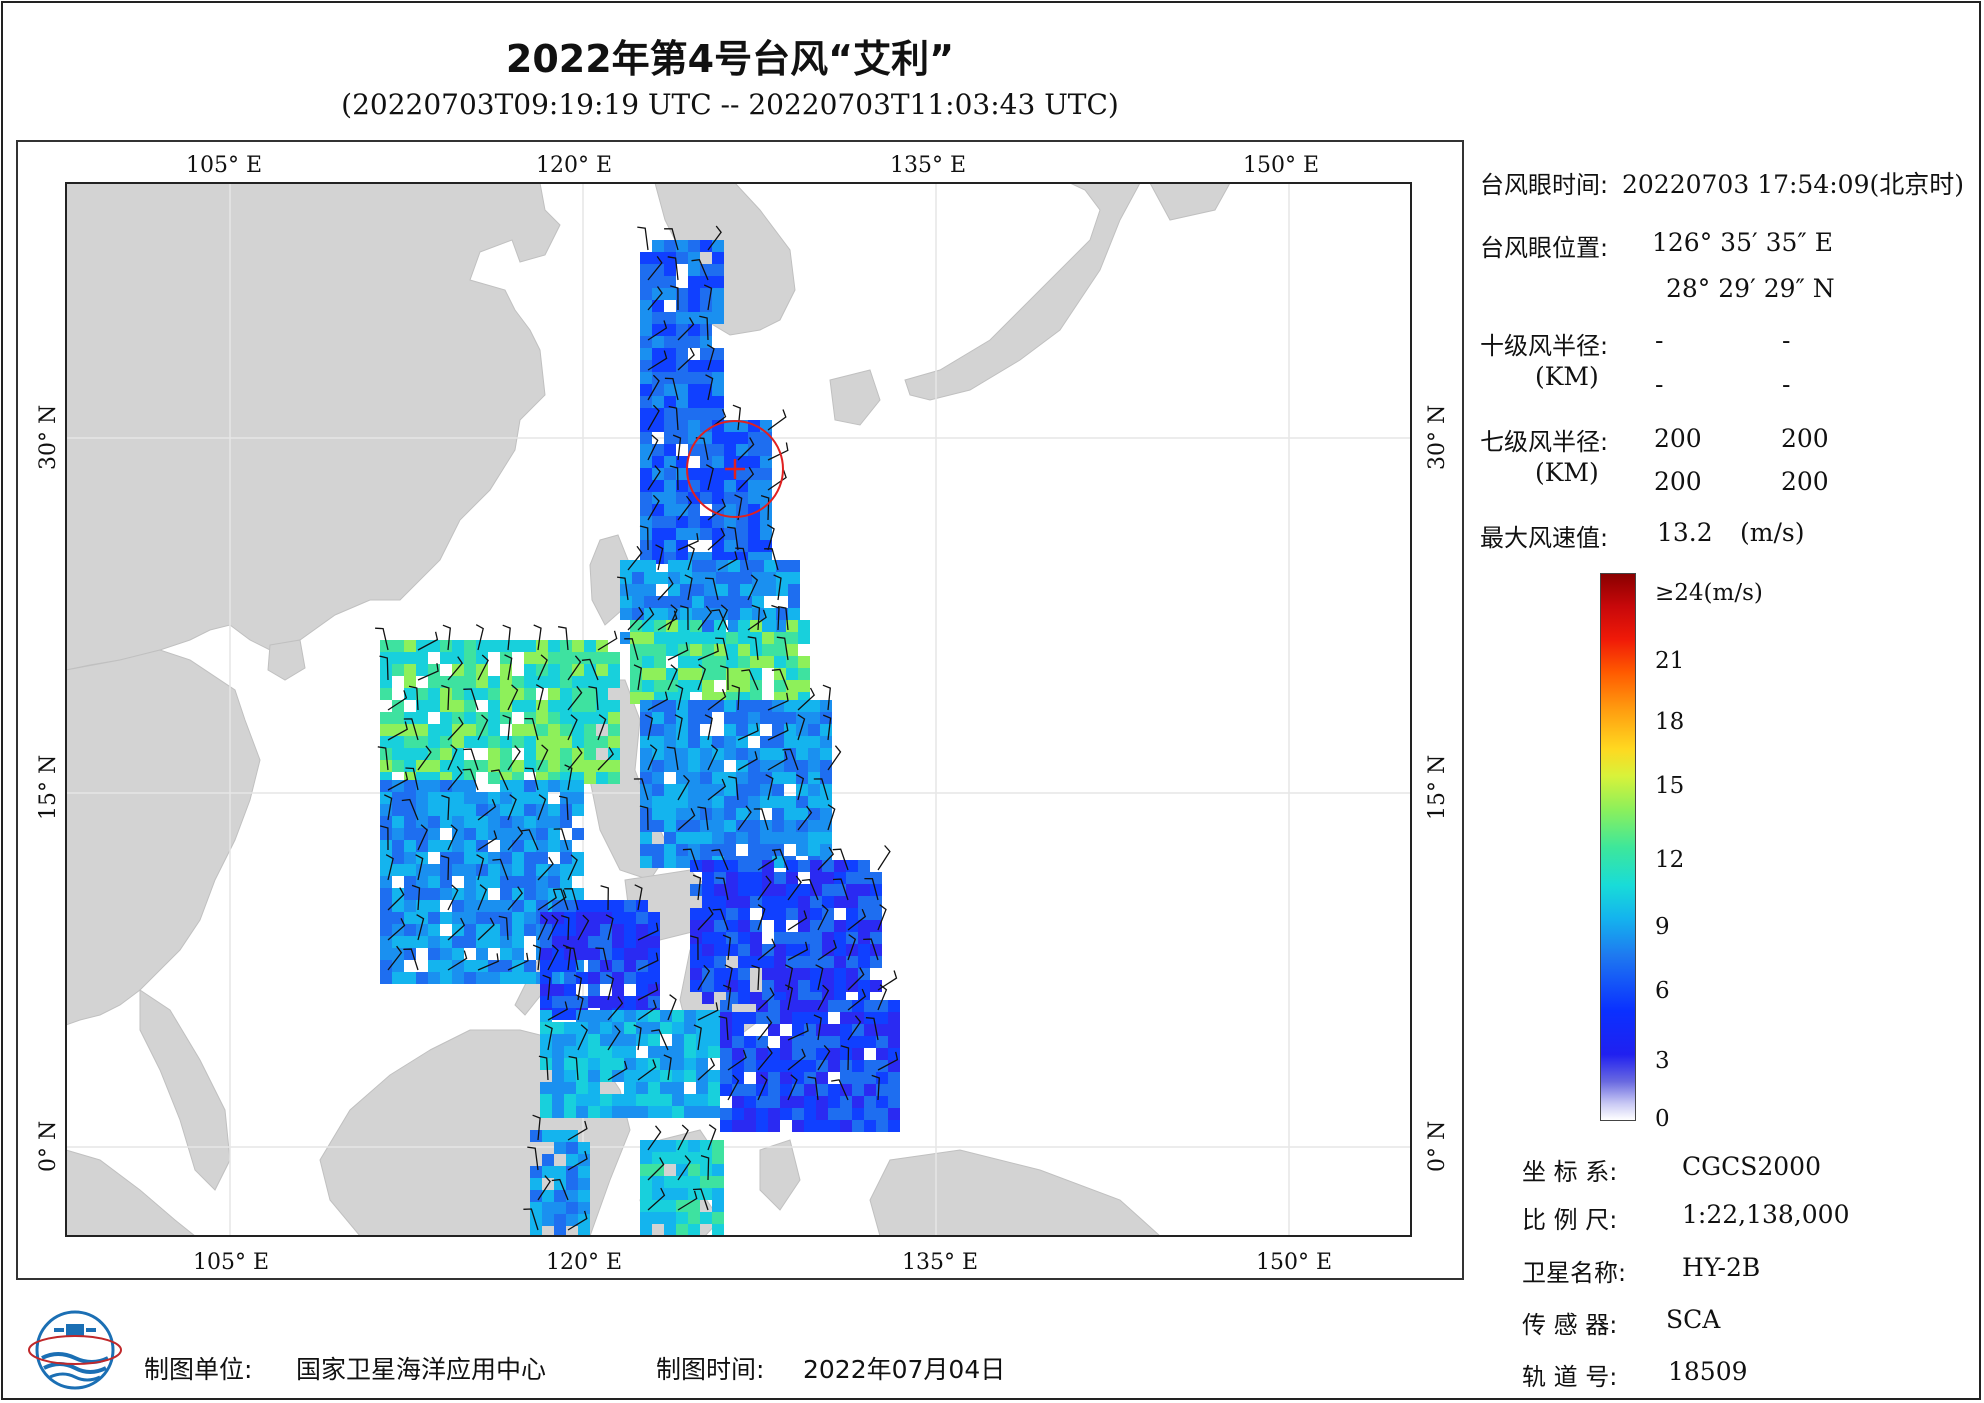  What do you see at coordinates (940, 1262) in the screenshot?
I see `lon-tick-bottom-135: 135° E` at bounding box center [940, 1262].